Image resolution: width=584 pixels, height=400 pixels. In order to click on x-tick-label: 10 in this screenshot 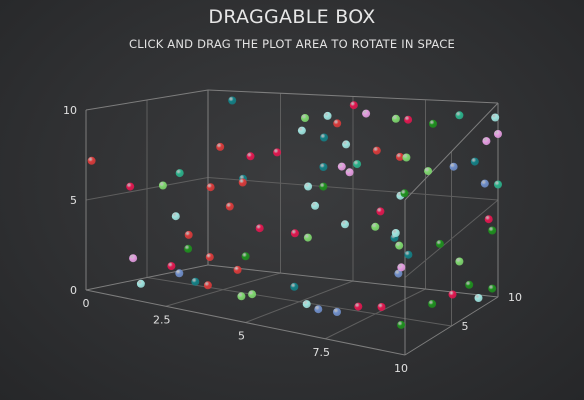, I will do `click(401, 368)`.